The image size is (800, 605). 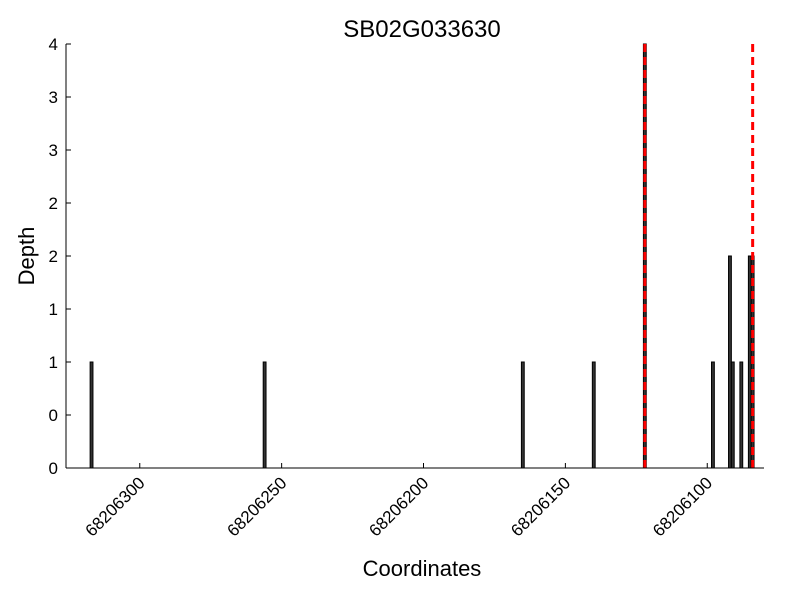 What do you see at coordinates (682, 506) in the screenshot?
I see `x-tick-label: 68206100` at bounding box center [682, 506].